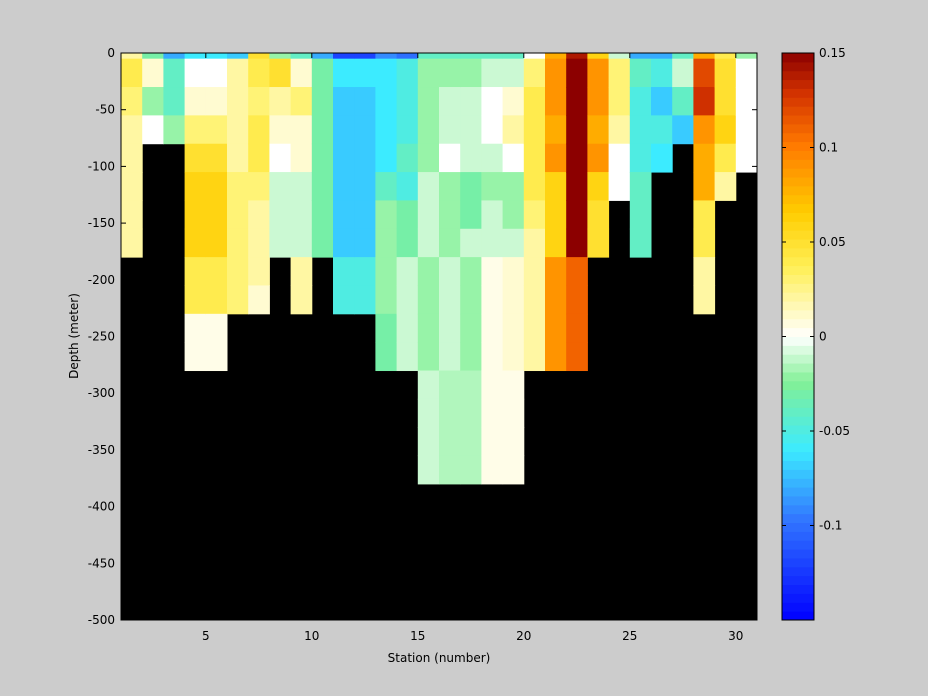 The width and height of the screenshot is (928, 696). Describe the element at coordinates (101, 563) in the screenshot. I see `y-tick-label: -450` at that location.